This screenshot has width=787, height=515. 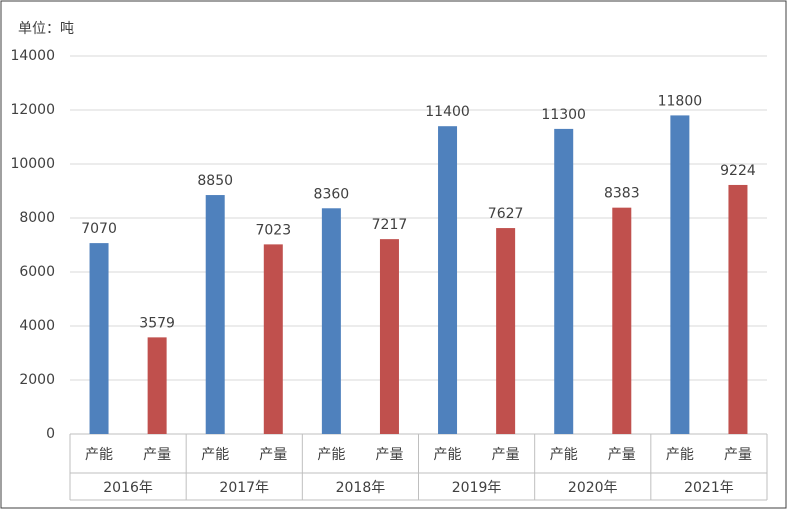 What do you see at coordinates (622, 194) in the screenshot?
I see `value-label: 8383` at bounding box center [622, 194].